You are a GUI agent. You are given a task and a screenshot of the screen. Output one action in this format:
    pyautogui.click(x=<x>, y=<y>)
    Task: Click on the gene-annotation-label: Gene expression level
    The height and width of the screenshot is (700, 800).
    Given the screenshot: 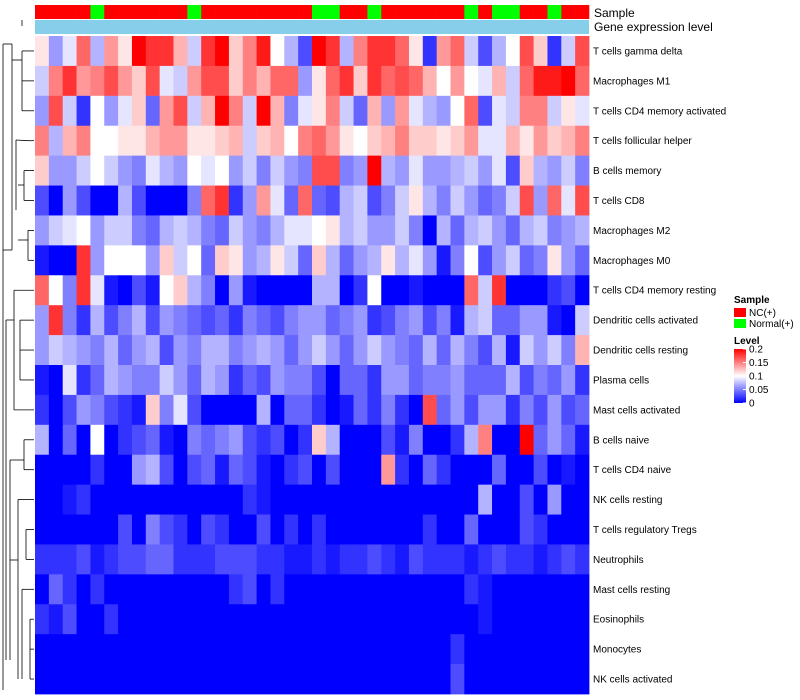 What is the action you would take?
    pyautogui.click(x=653, y=27)
    